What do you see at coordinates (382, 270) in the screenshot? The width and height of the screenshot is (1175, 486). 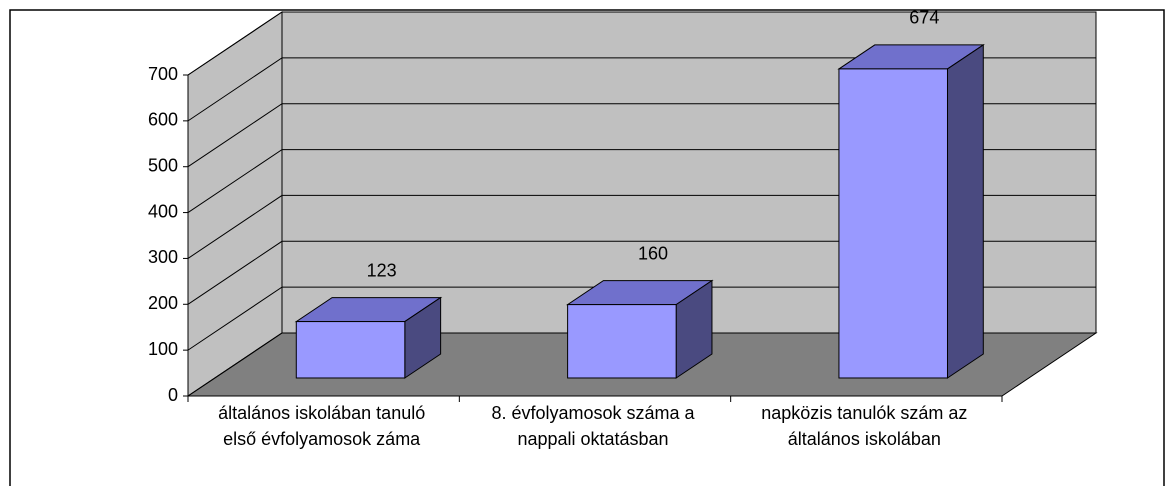 I see `data-label: 123` at bounding box center [382, 270].